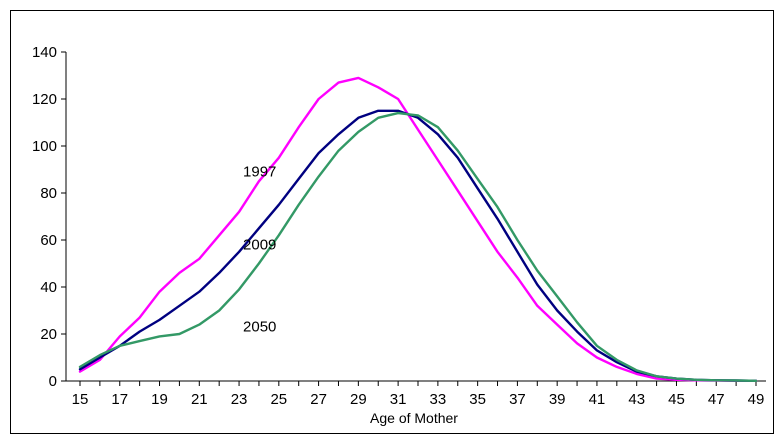 Image resolution: width=784 pixels, height=439 pixels. Describe the element at coordinates (398, 399) in the screenshot. I see `x-tick-label: 31` at that location.